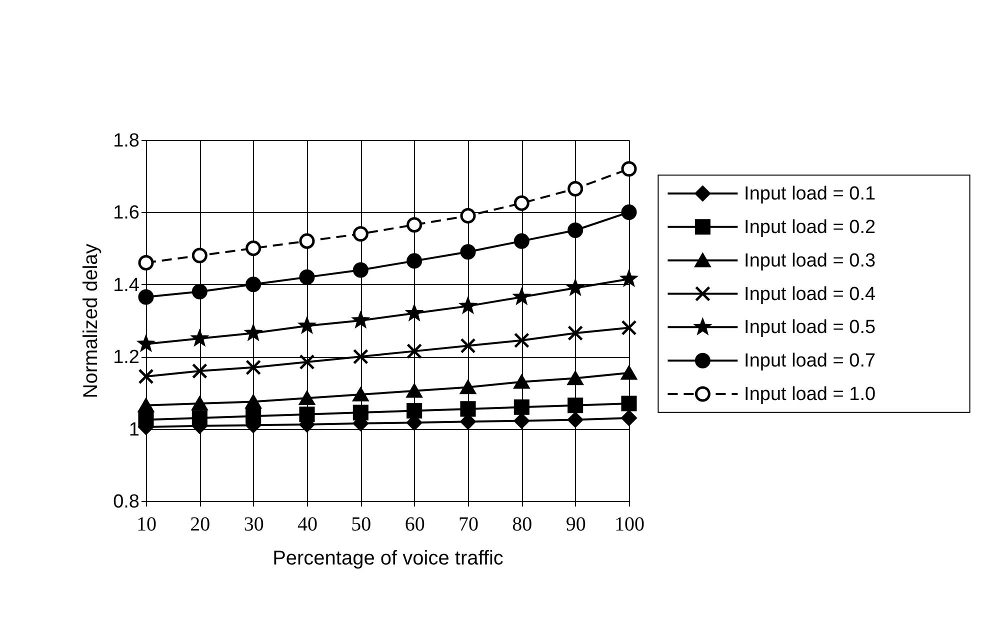 This screenshot has width=981, height=629. I want to click on x-tick-label: 50, so click(361, 525).